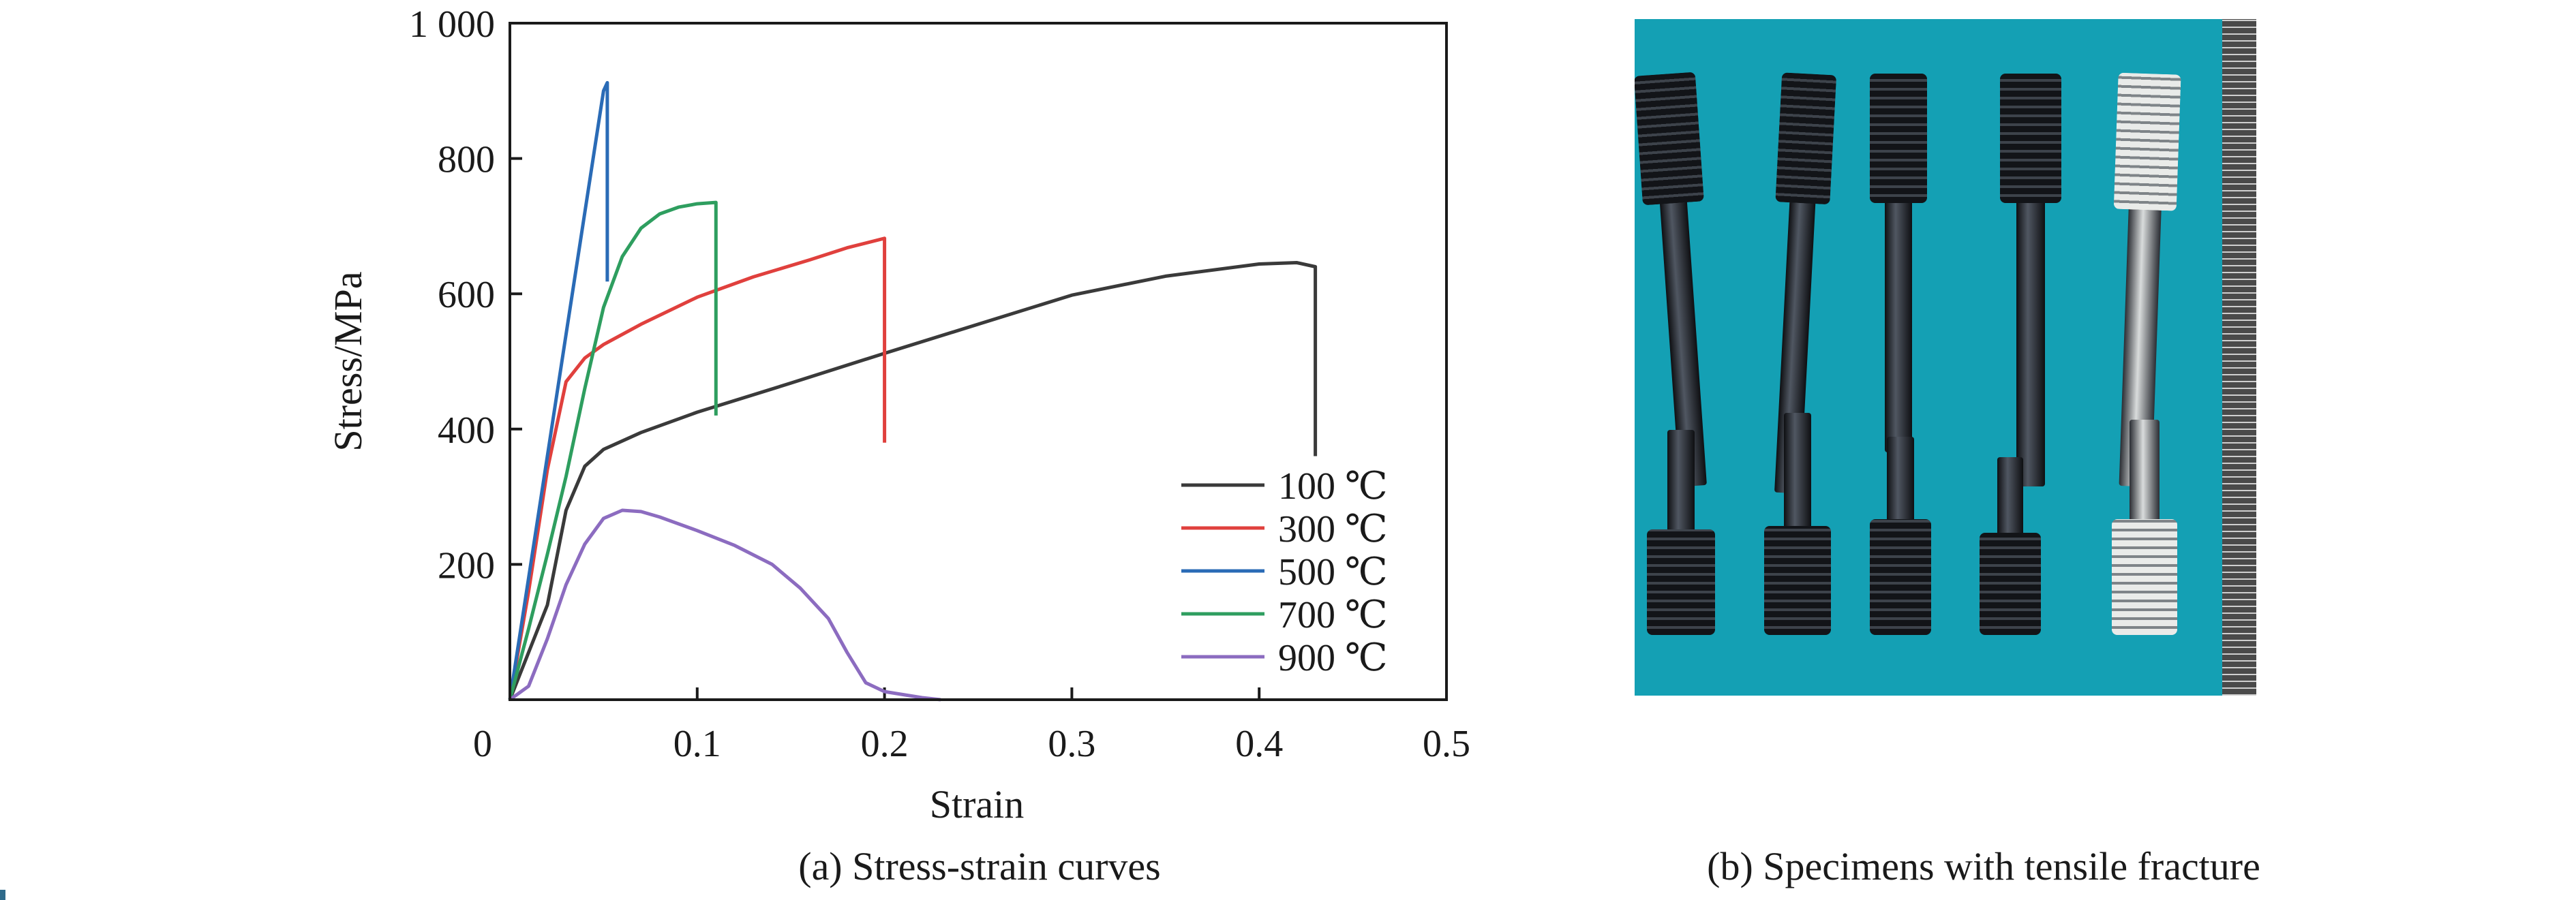 This screenshot has height=900, width=2576. I want to click on legend-label: 100 ℃, so click(1333, 487).